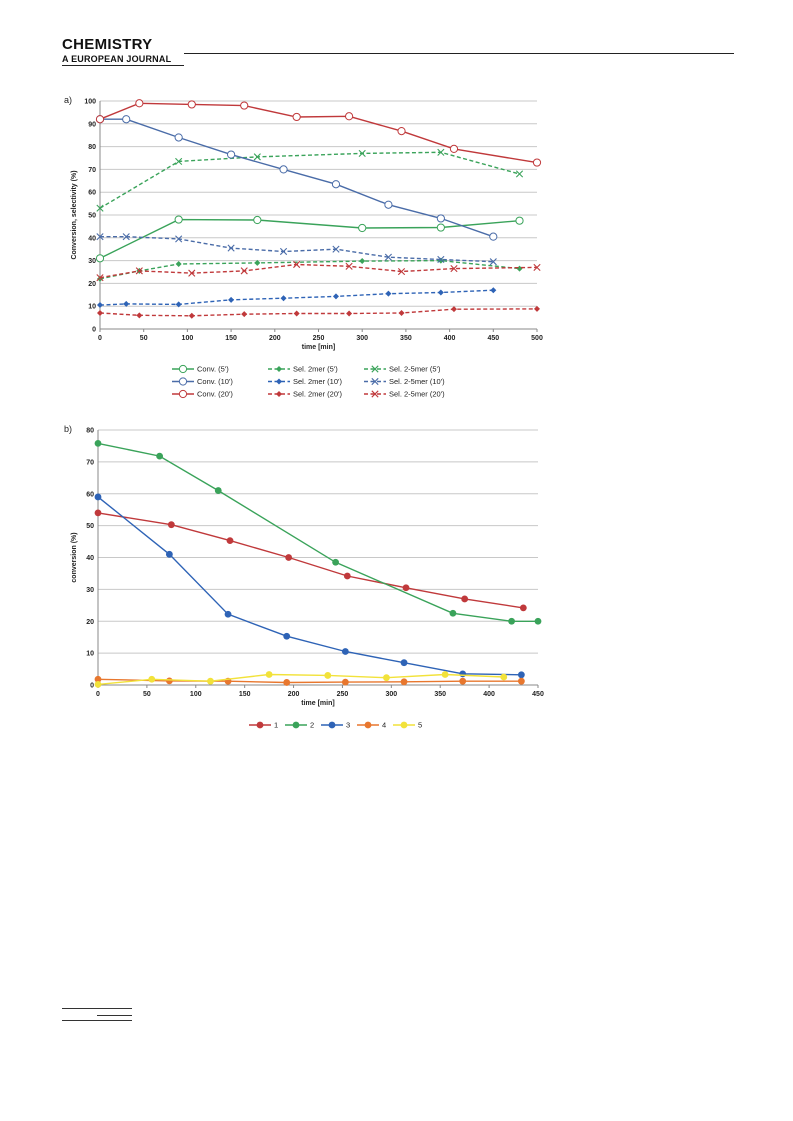 This screenshot has width=793, height=1121. Describe the element at coordinates (362, 338) in the screenshot. I see `x-tick-label: 300` at that location.